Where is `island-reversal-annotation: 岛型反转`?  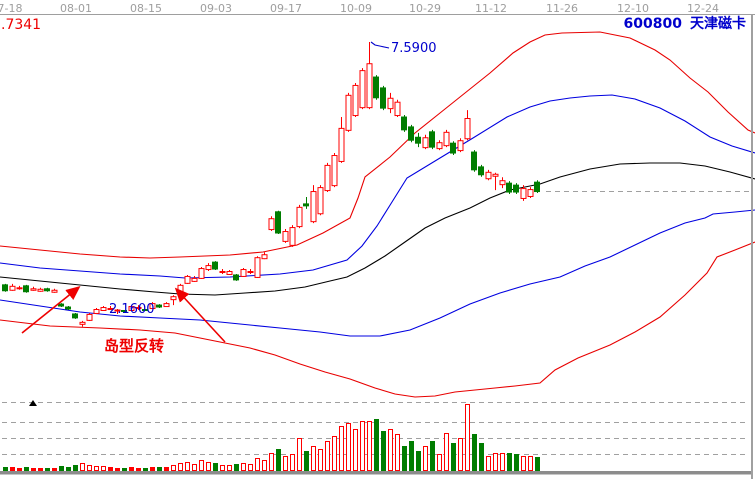
island-reversal-annotation: 岛型反转 is located at coordinates (134, 346).